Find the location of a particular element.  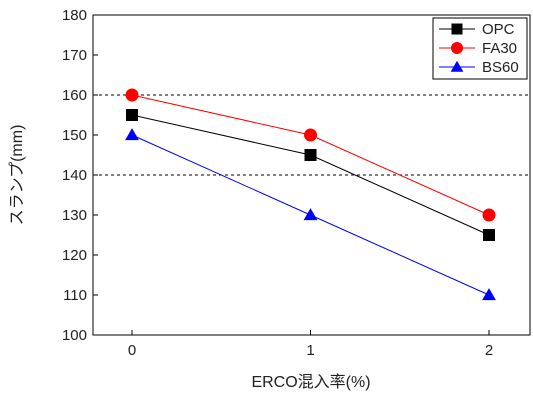

legend-label: FA30 is located at coordinates (499, 48).